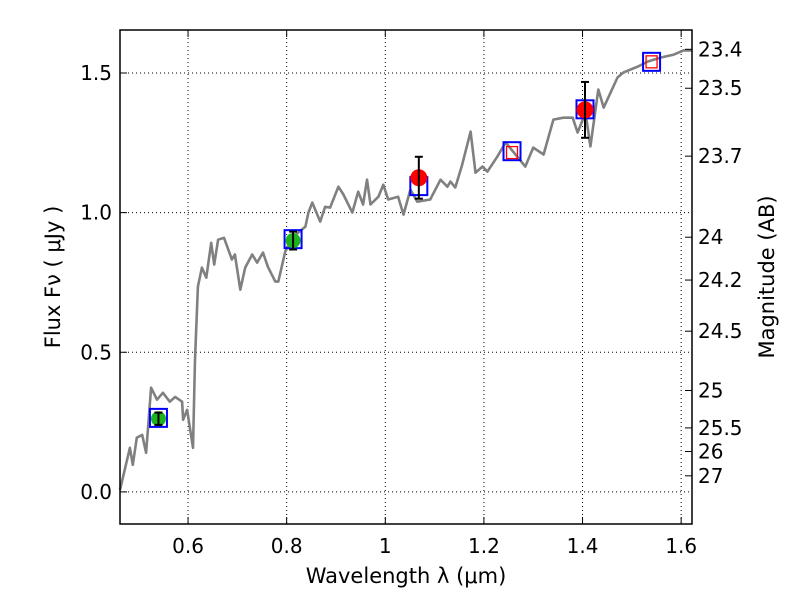 The width and height of the screenshot is (800, 600). What do you see at coordinates (720, 280) in the screenshot?
I see `mag-tick-label: 24.2` at bounding box center [720, 280].